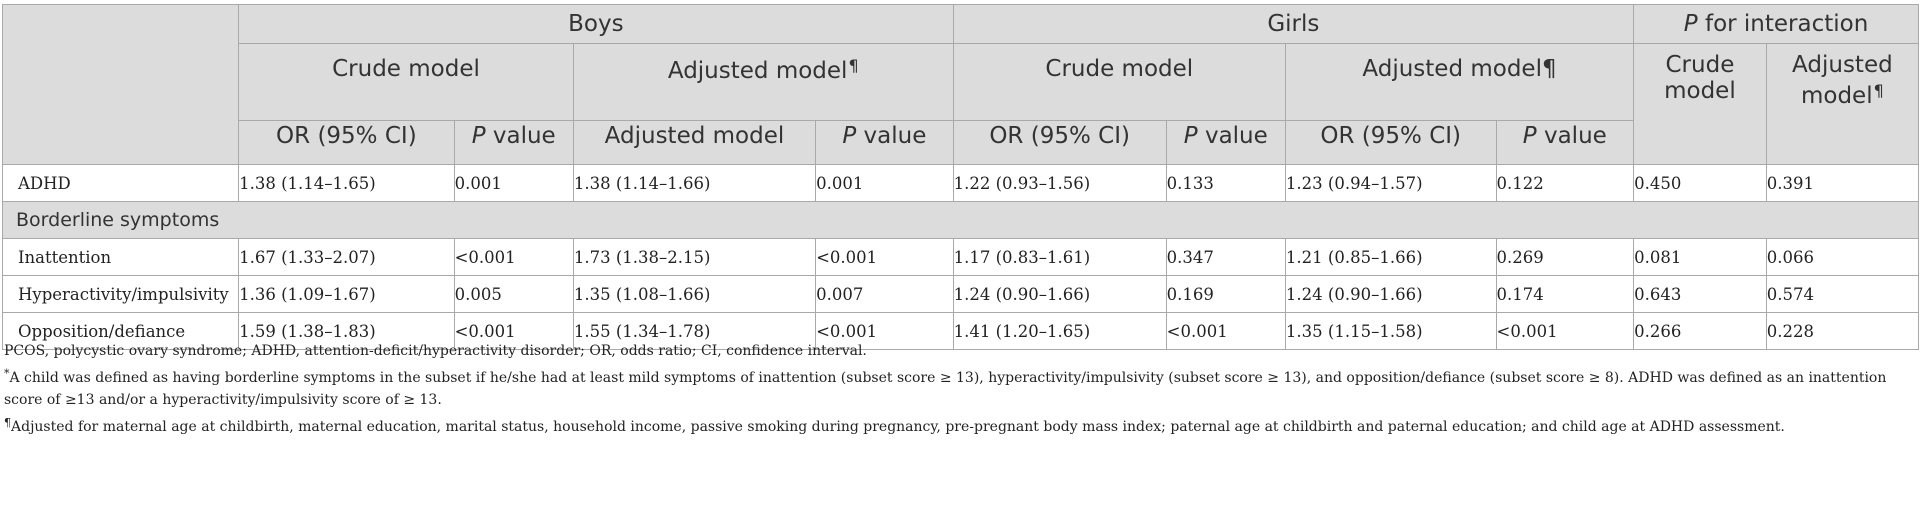 The height and width of the screenshot is (519, 1923). What do you see at coordinates (884, 294) in the screenshot?
I see `table-cell: 0.007` at bounding box center [884, 294].